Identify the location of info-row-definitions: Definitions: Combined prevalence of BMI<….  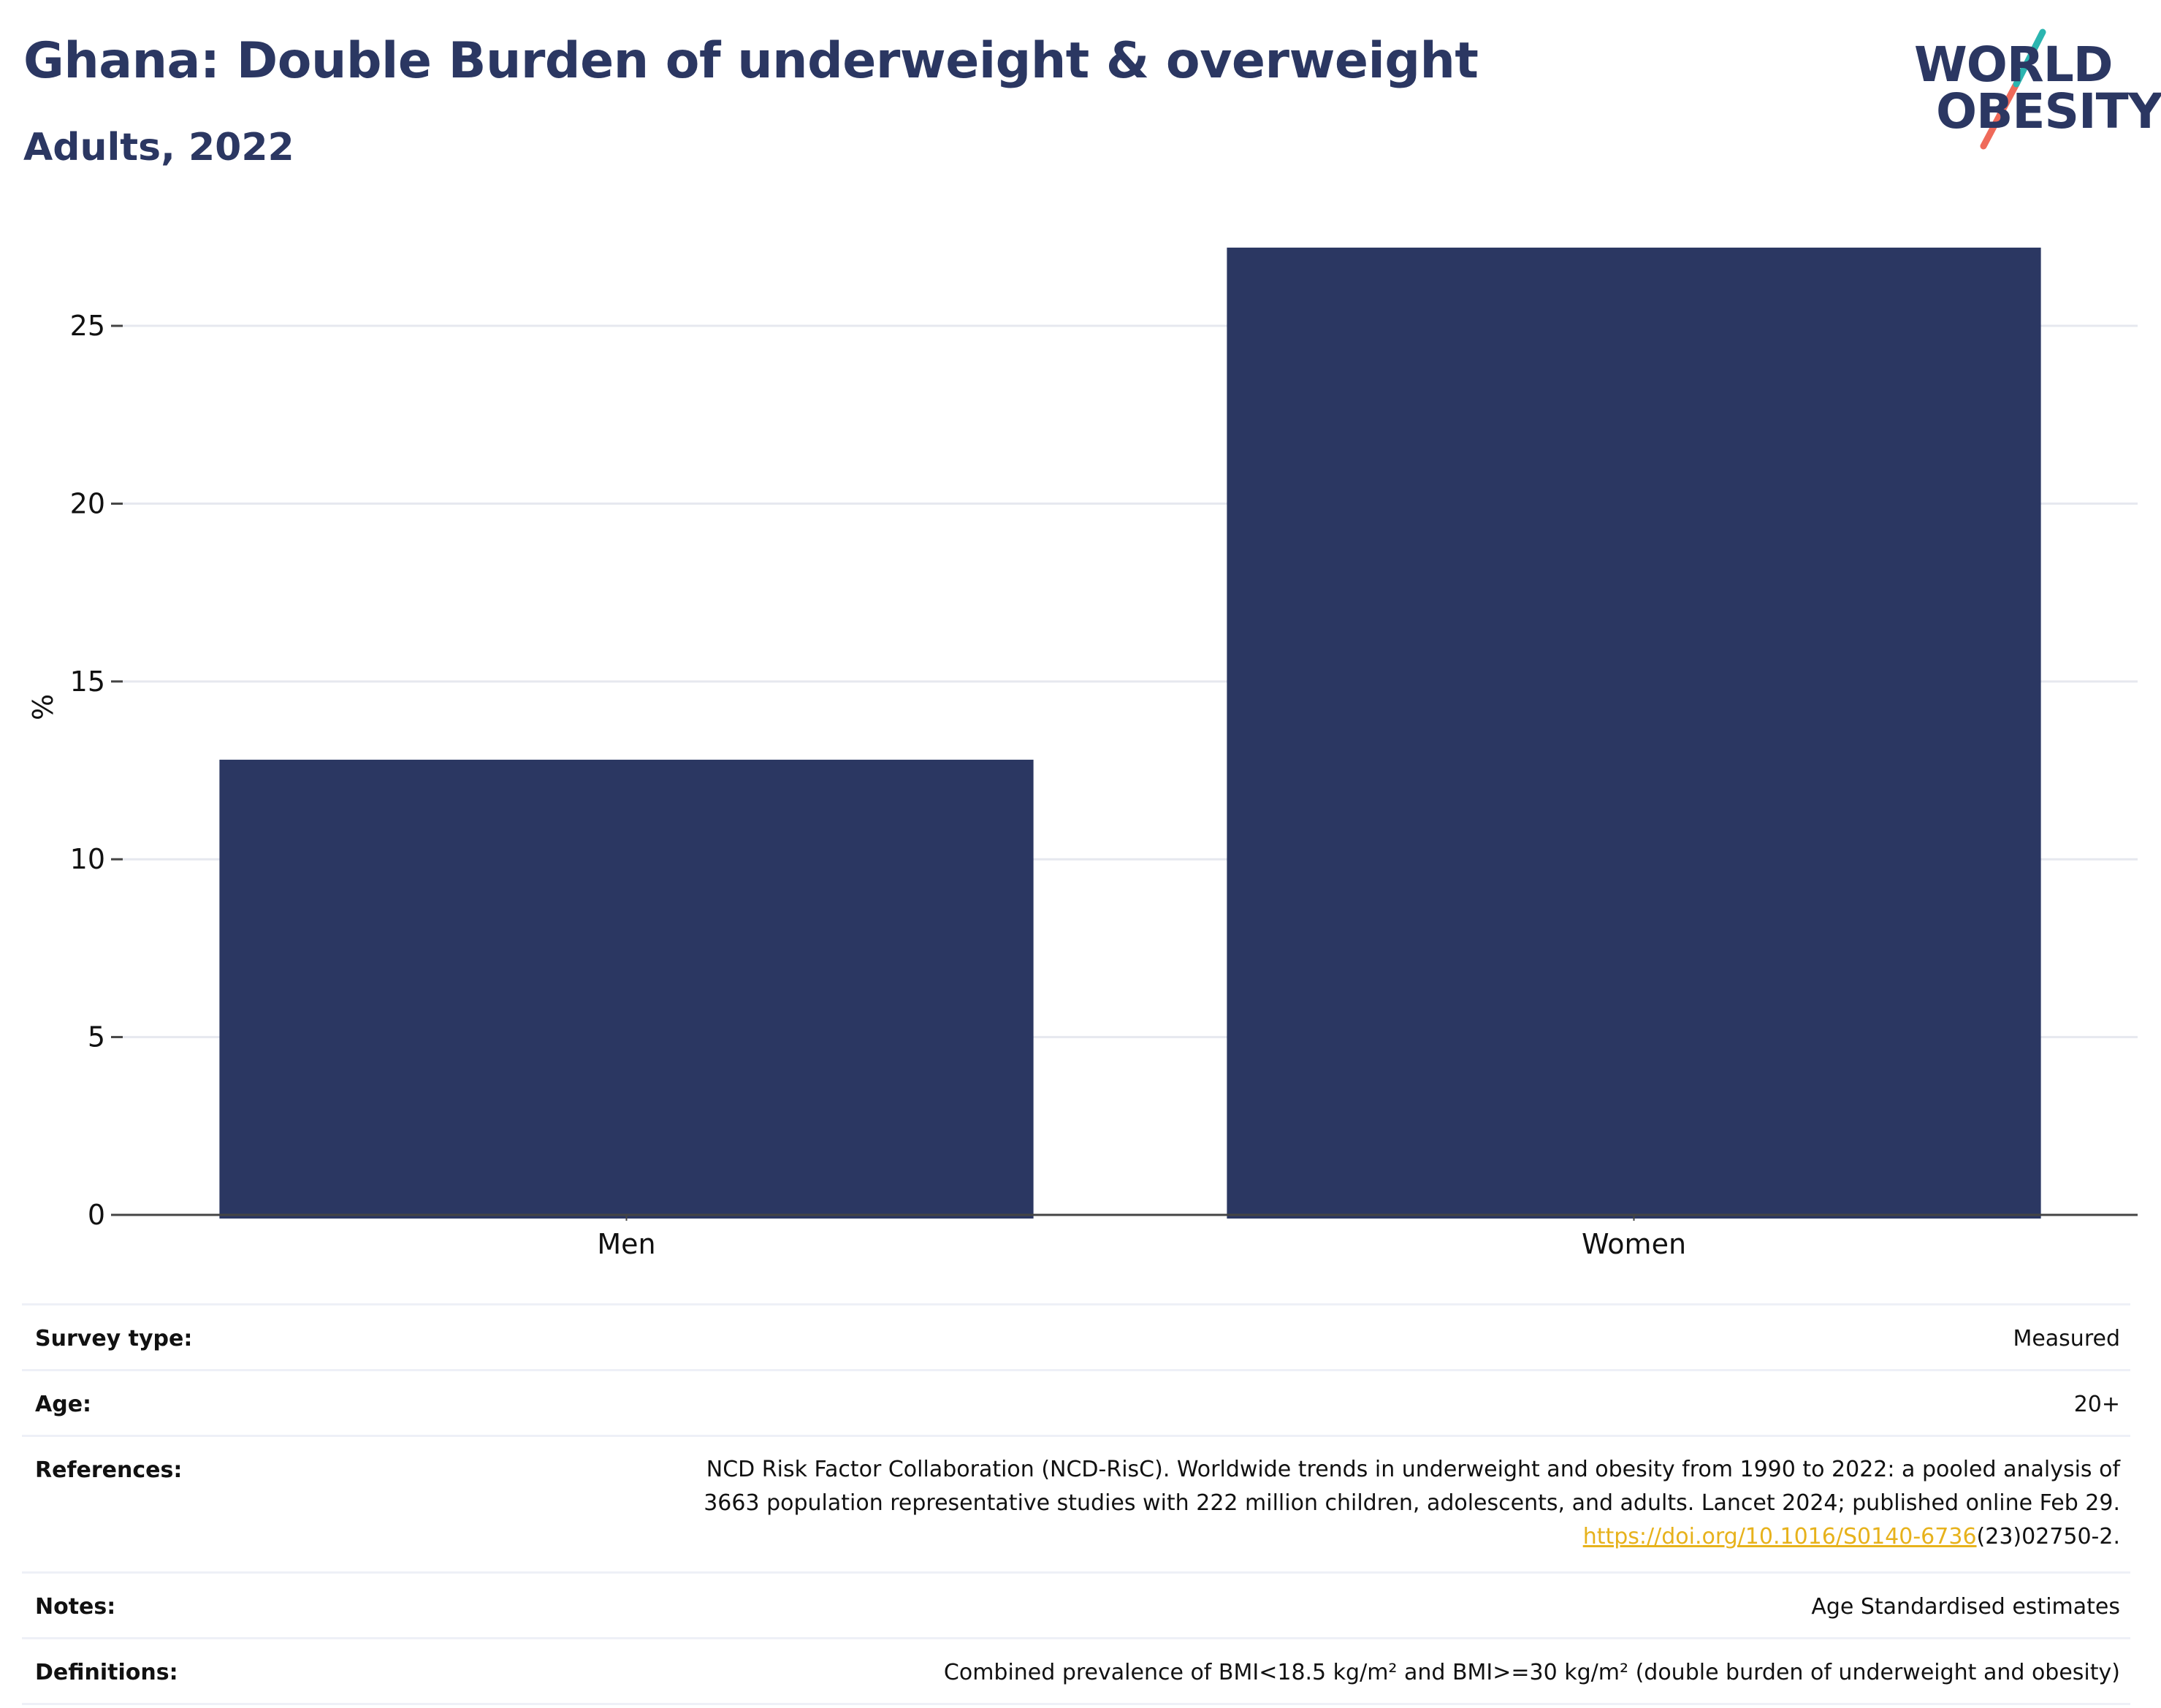
(1076, 1671).